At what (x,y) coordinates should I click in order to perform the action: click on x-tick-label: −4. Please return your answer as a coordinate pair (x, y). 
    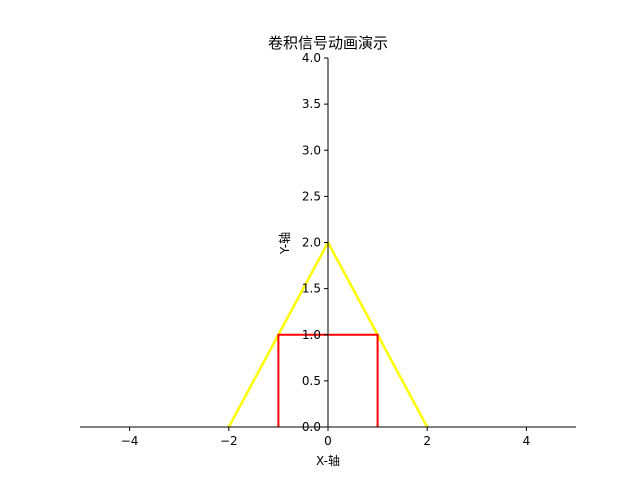
    Looking at the image, I should click on (130, 441).